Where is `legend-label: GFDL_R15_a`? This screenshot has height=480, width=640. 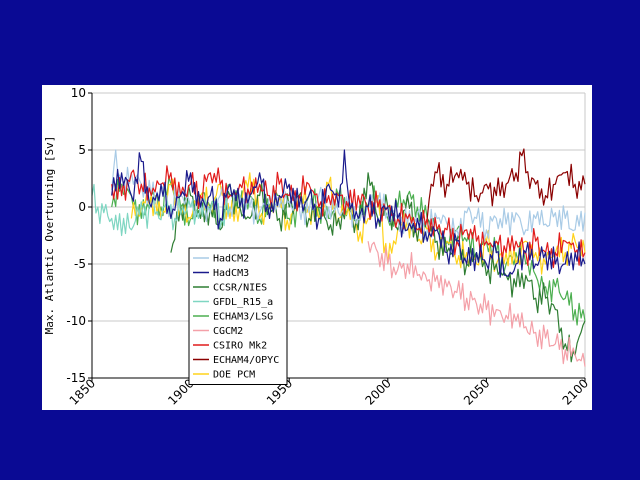
legend-label: GFDL_R15_a is located at coordinates (243, 302).